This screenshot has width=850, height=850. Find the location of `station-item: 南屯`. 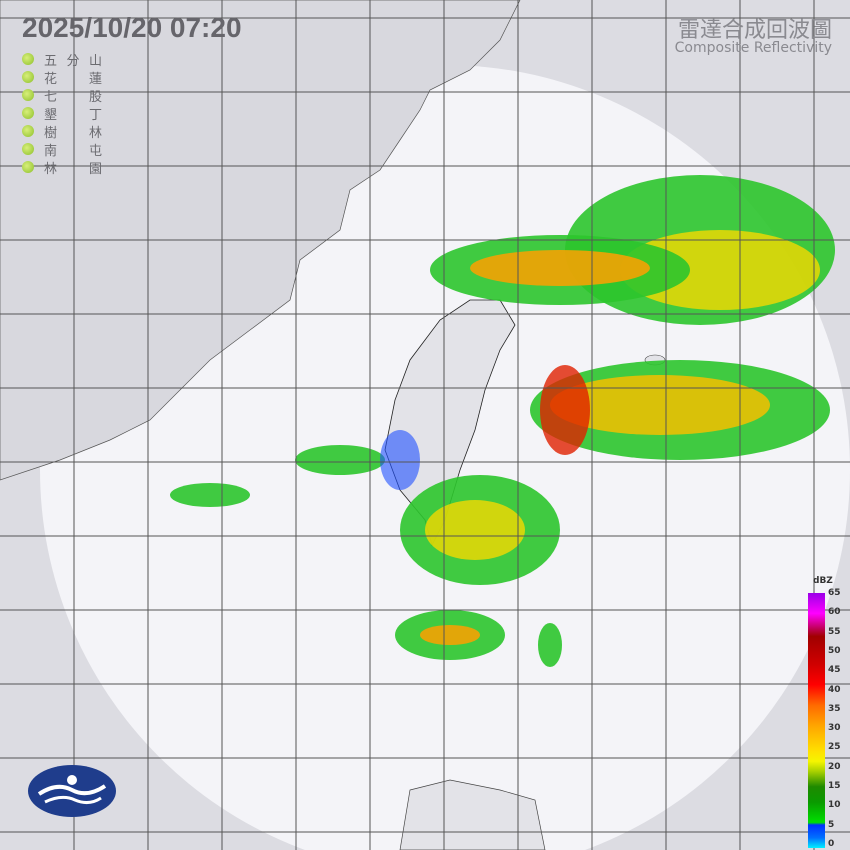

station-item: 南屯 is located at coordinates (62, 149).